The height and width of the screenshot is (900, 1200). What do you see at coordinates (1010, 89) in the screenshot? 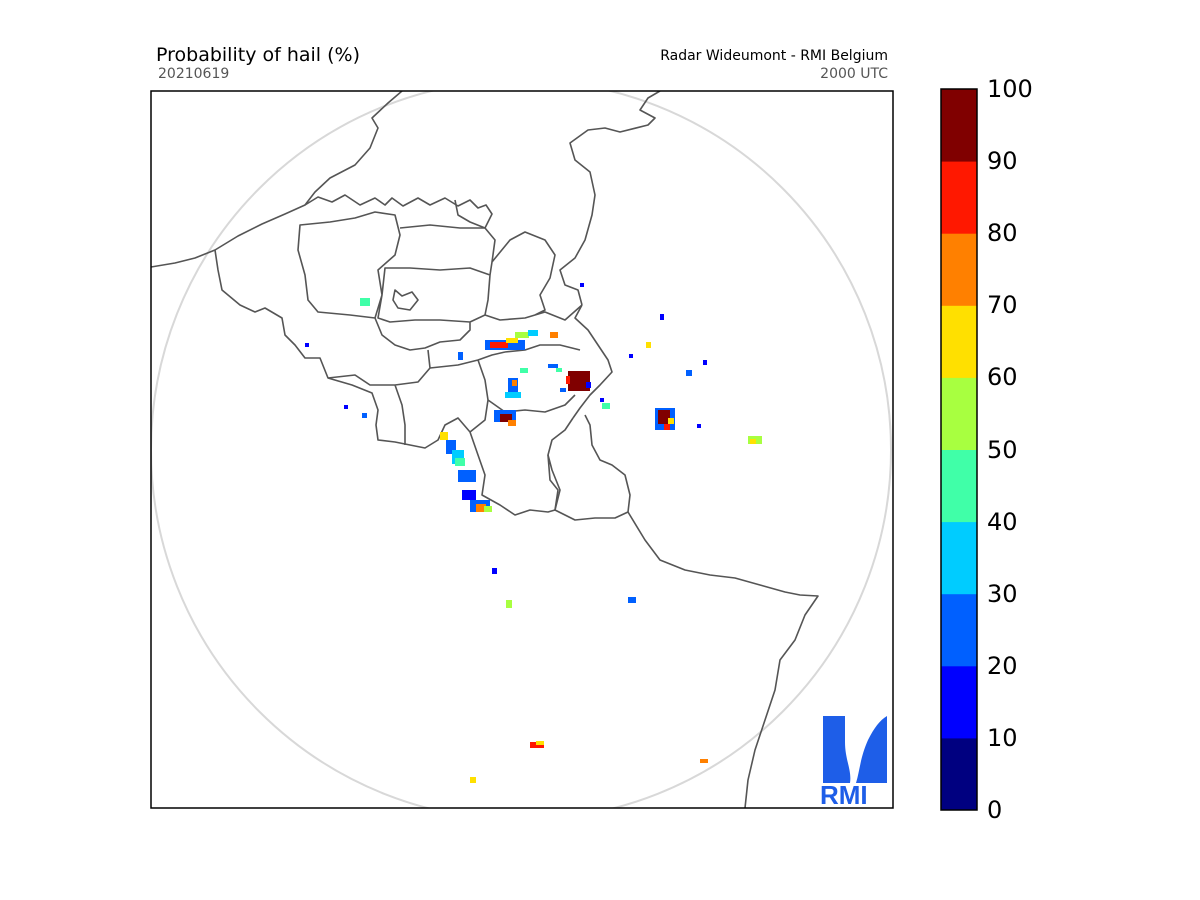
I see `colorbar-tick-label: 100` at bounding box center [1010, 89].